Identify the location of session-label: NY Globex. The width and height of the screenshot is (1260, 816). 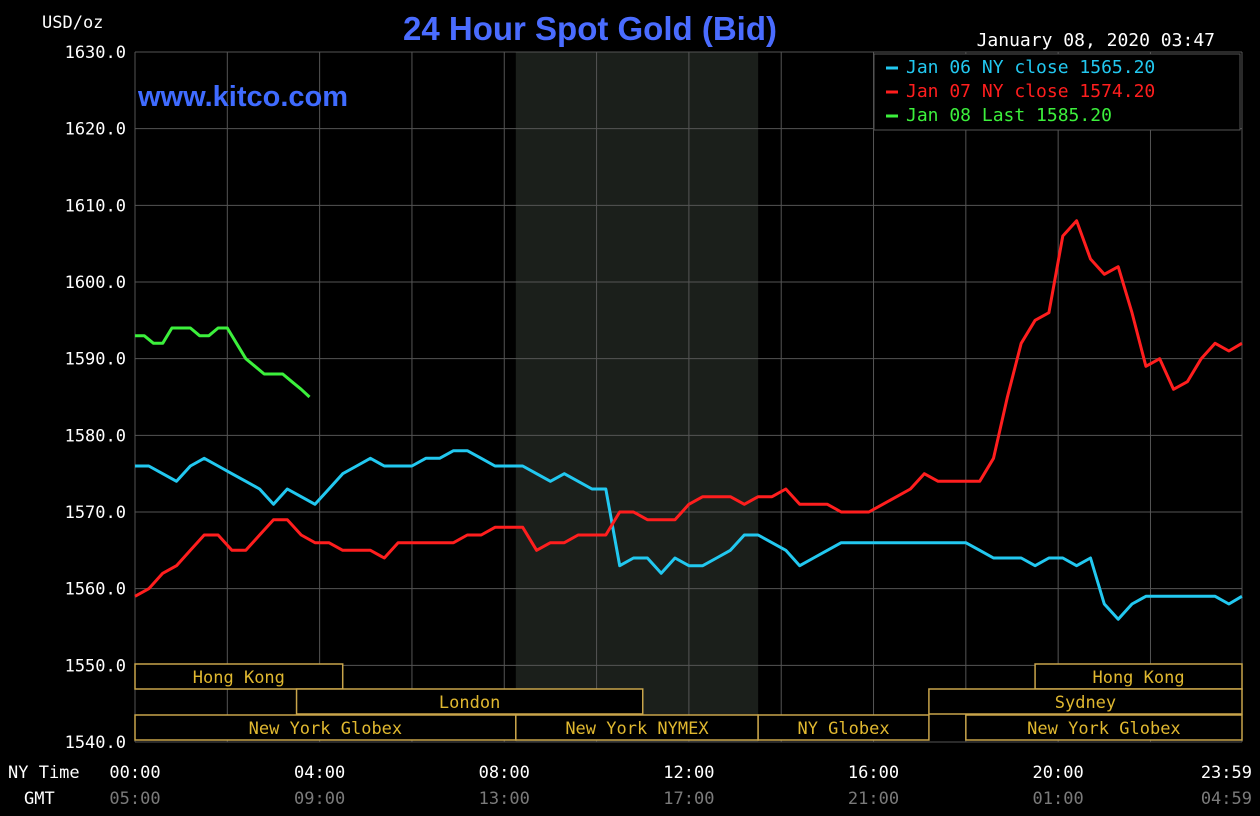
(843, 729).